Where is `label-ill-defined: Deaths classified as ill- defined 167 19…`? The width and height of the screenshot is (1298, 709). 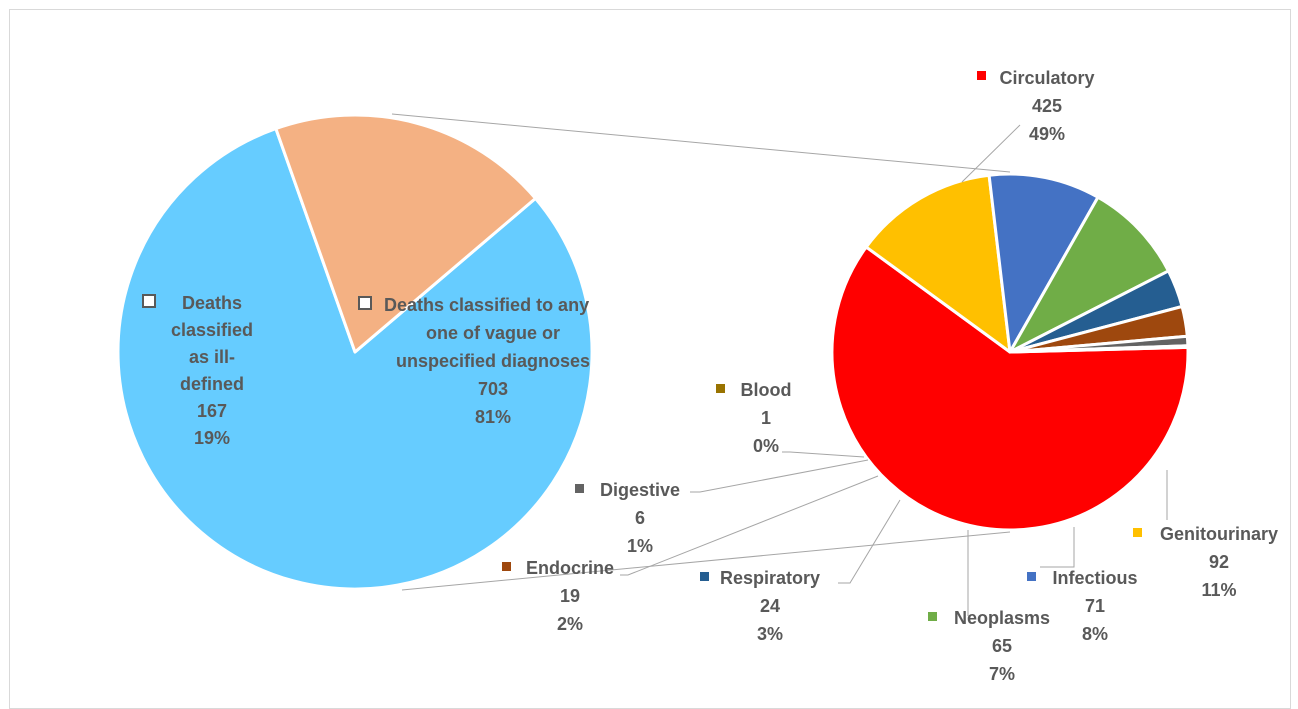
label-ill-defined: Deaths classified as ill- defined 167 19… is located at coordinates (197, 370).